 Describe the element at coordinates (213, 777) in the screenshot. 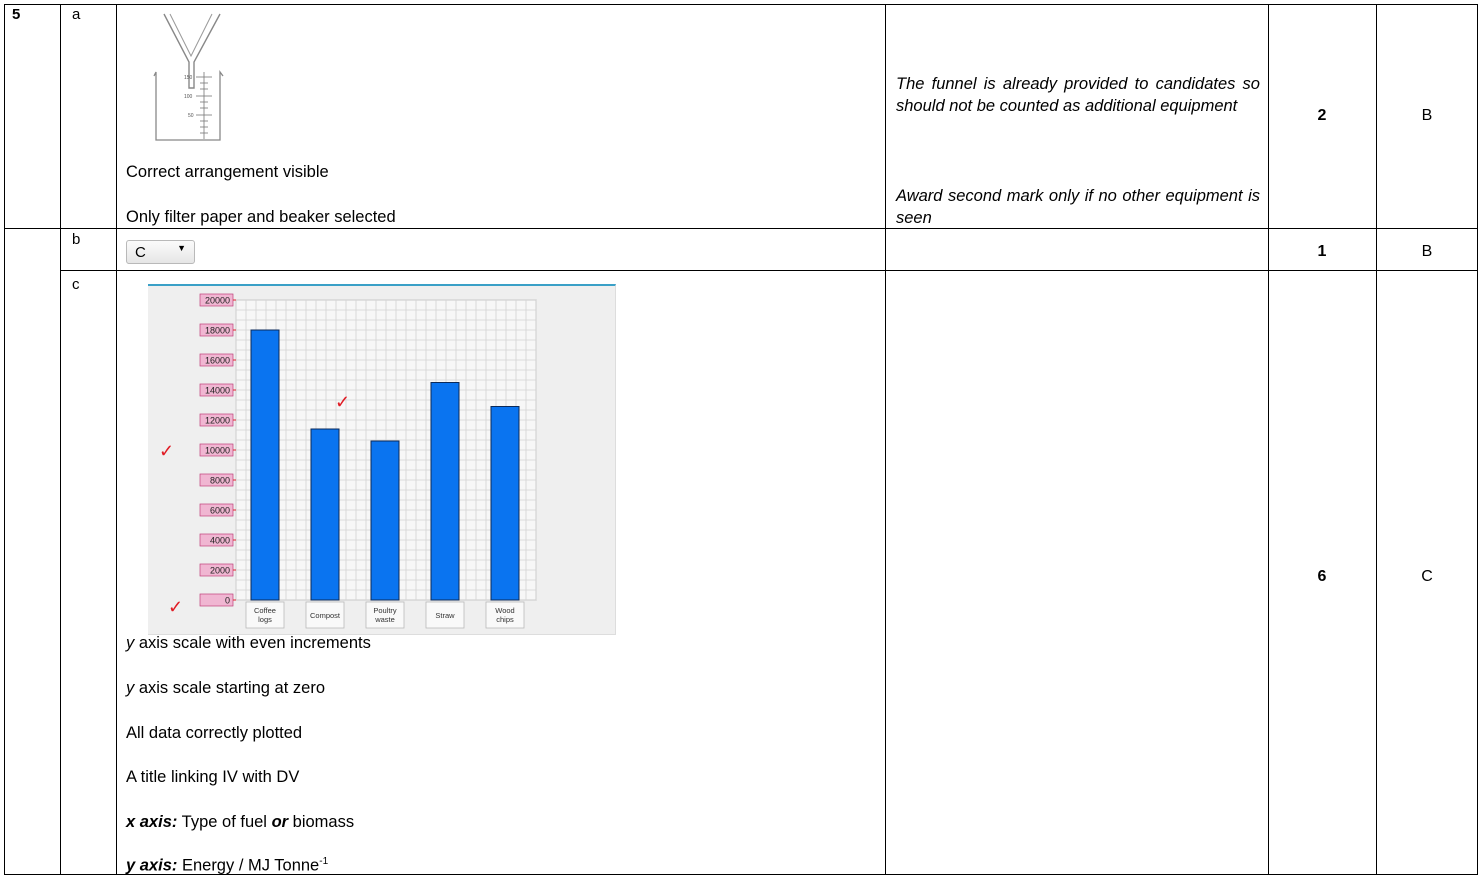

I see `answer-line-c4: A title linking IV with DV` at that location.